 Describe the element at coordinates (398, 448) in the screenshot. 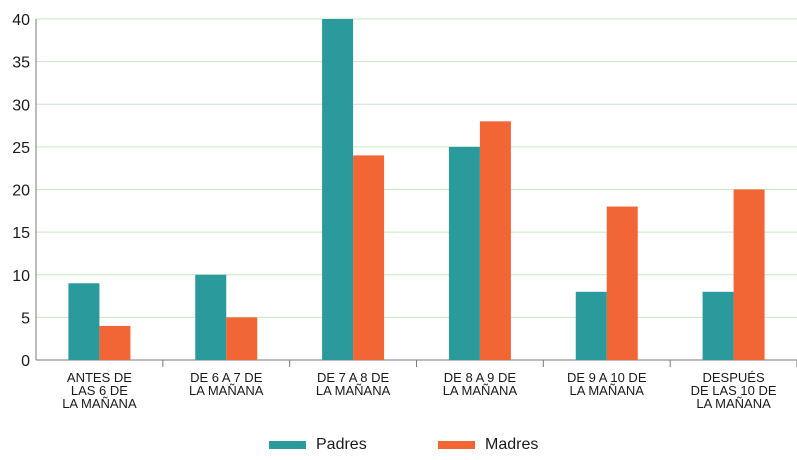

I see `legend: Padres Madres` at that location.